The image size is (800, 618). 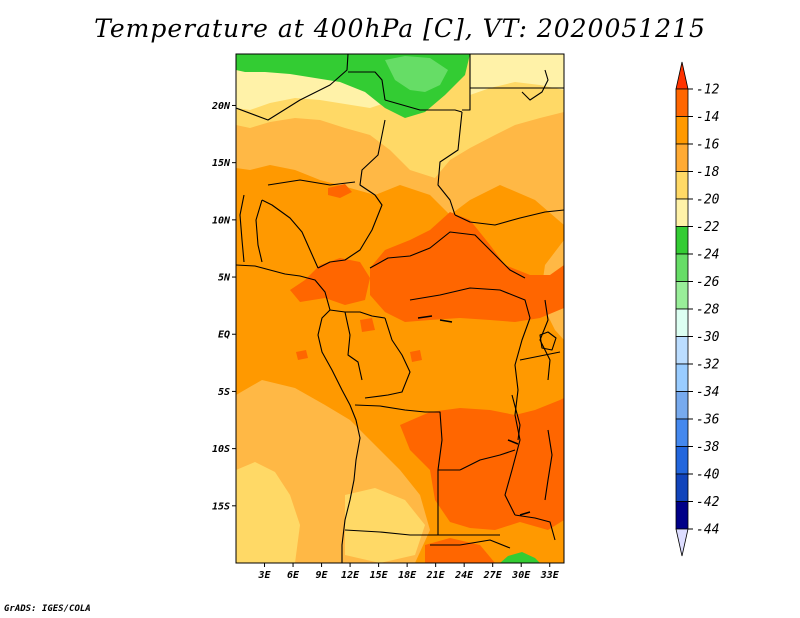 I want to click on border-sudan-south, so click(x=509, y=217).